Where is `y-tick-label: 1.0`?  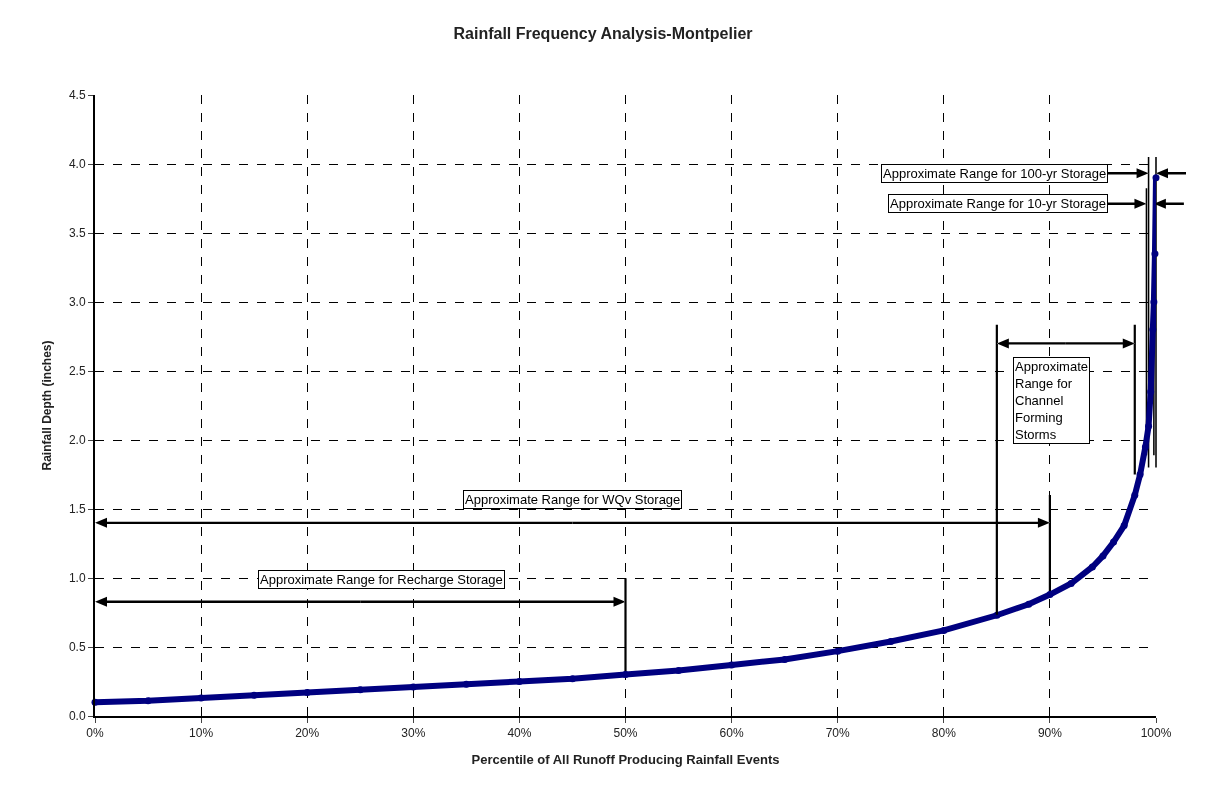 y-tick-label: 1.0 is located at coordinates (77, 578).